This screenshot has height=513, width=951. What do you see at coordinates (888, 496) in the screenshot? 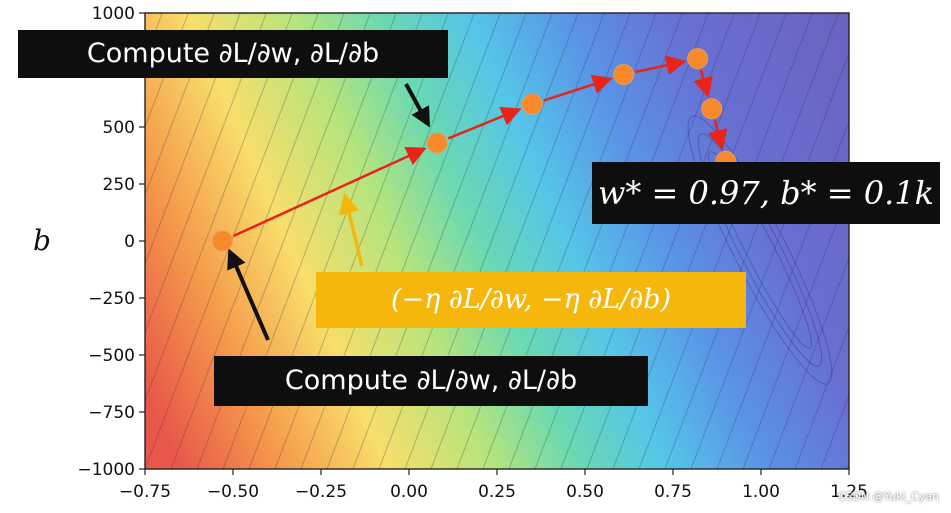
I see `watermark: CSDN @Yuki_Cyan` at bounding box center [888, 496].